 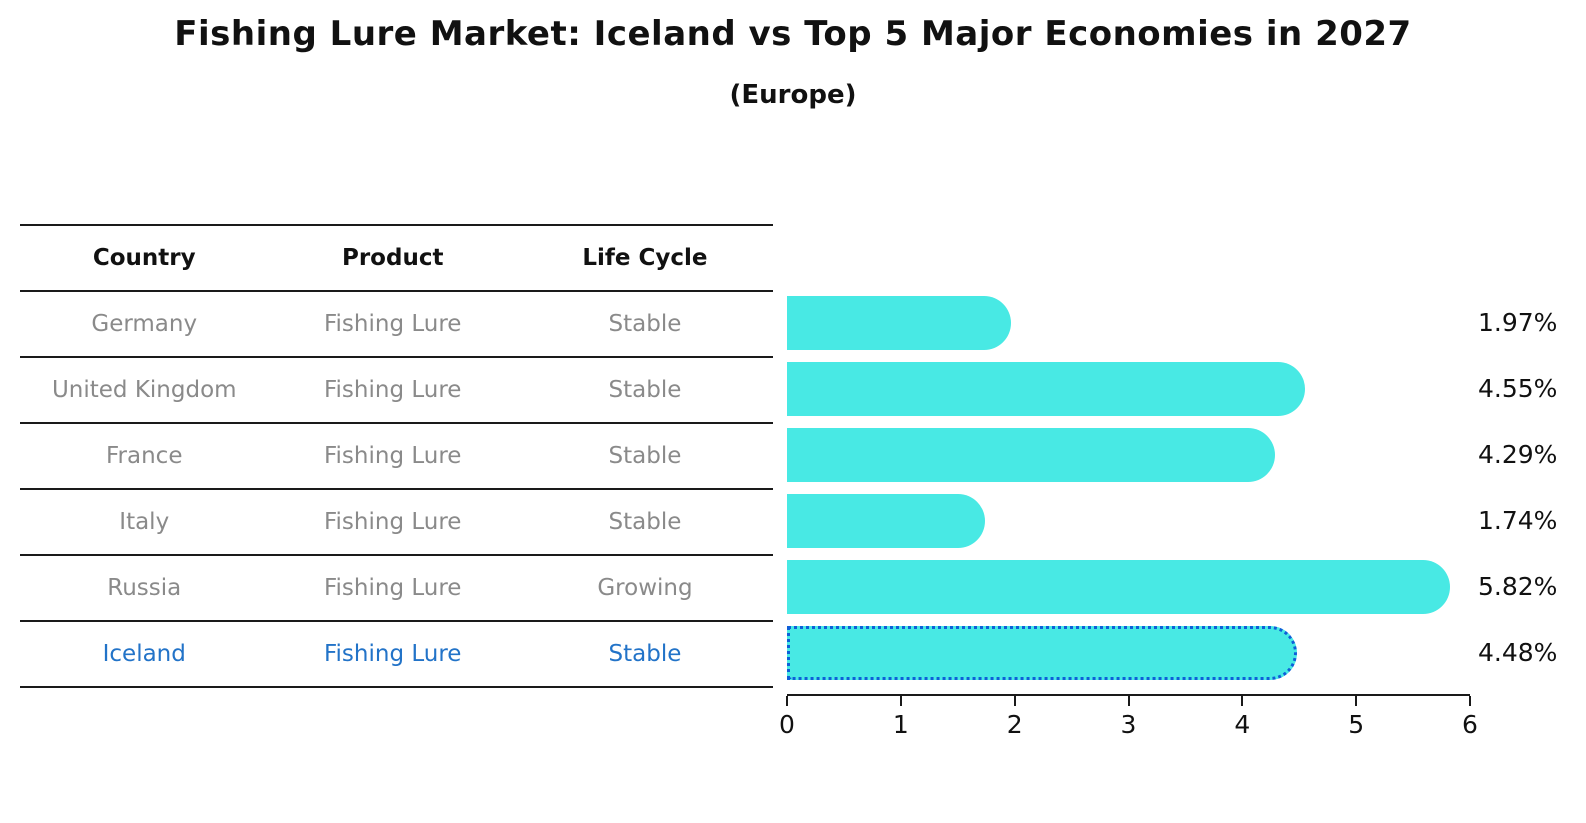 What do you see at coordinates (1042, 653) in the screenshot?
I see `bar-iceland` at bounding box center [1042, 653].